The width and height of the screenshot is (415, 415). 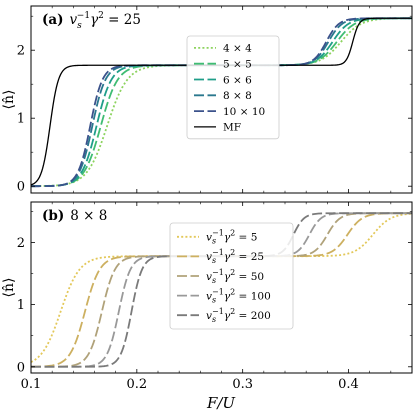 I want to click on legend: 4 × 4 5 × 5 6 × 6 8 × 8 10 × 10 MF, so click(x=233, y=87).